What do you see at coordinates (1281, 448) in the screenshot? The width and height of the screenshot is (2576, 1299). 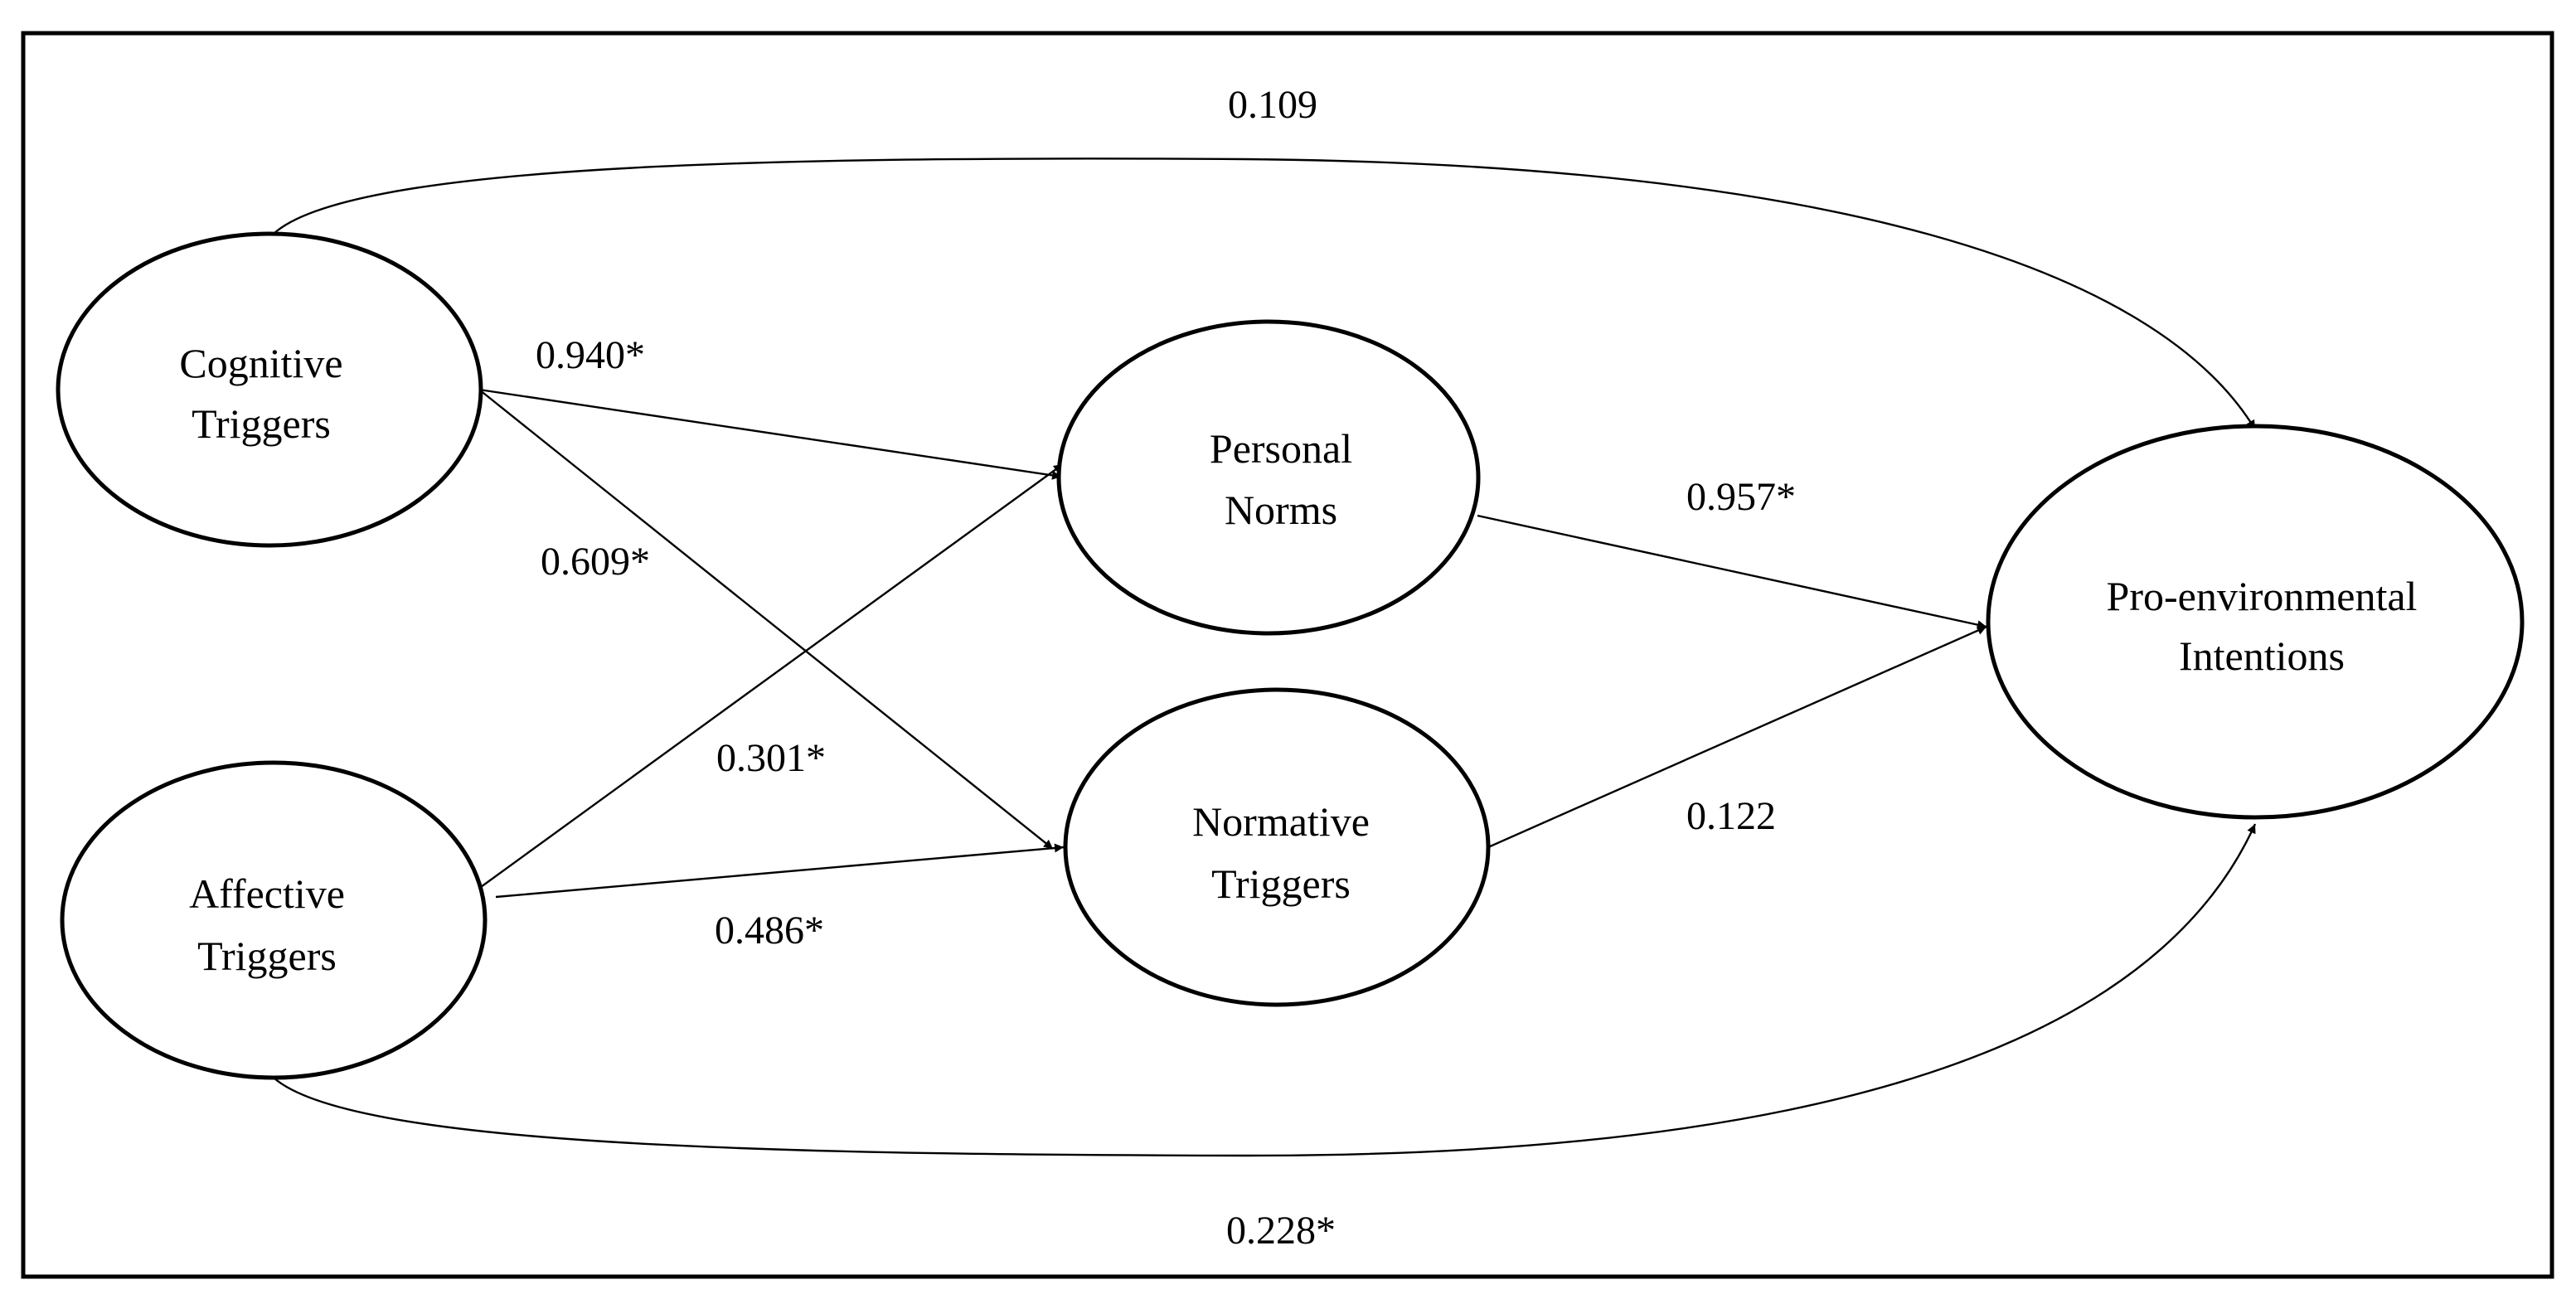 I see `node-label-line-1: Personal` at bounding box center [1281, 448].